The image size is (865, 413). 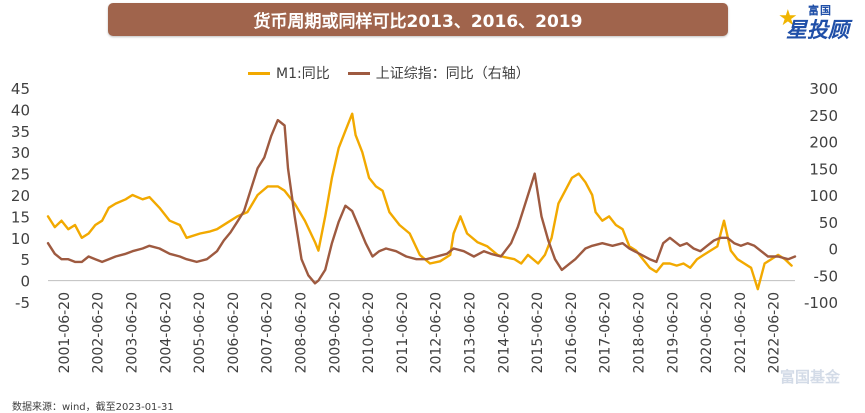 I want to click on right-tick-label: 200, so click(x=823, y=143).